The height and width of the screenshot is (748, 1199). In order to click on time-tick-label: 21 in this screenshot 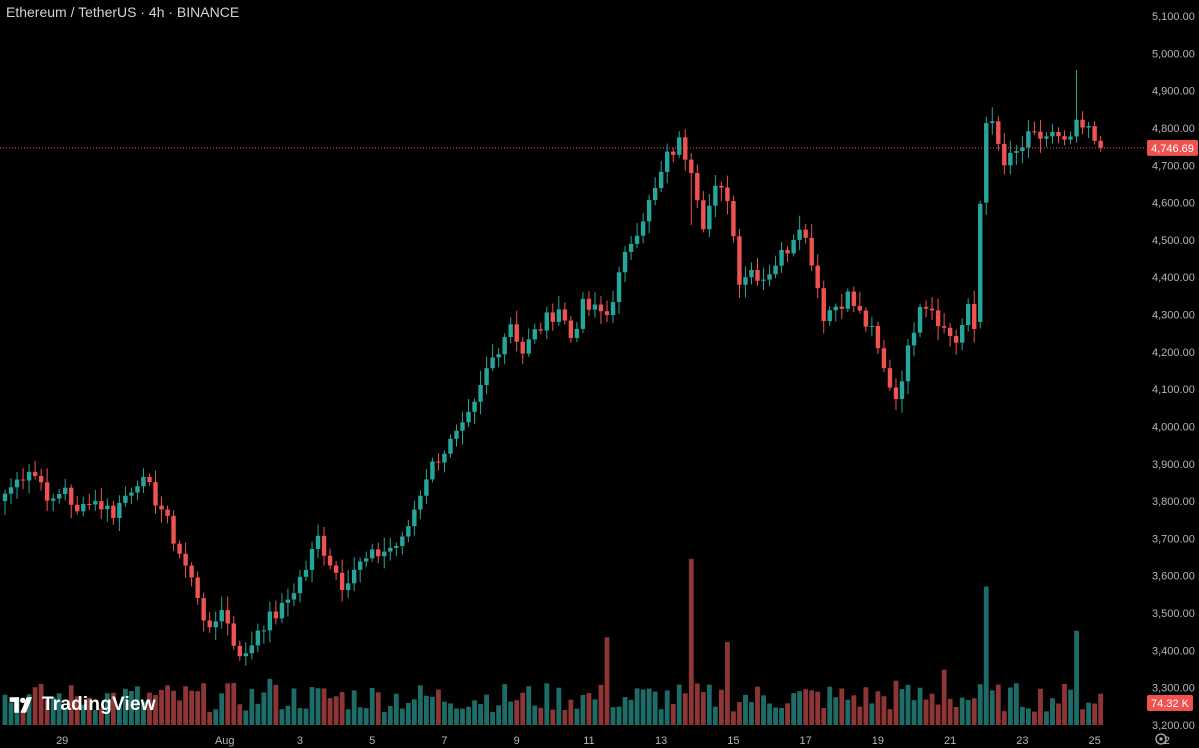, I will do `click(950, 741)`.